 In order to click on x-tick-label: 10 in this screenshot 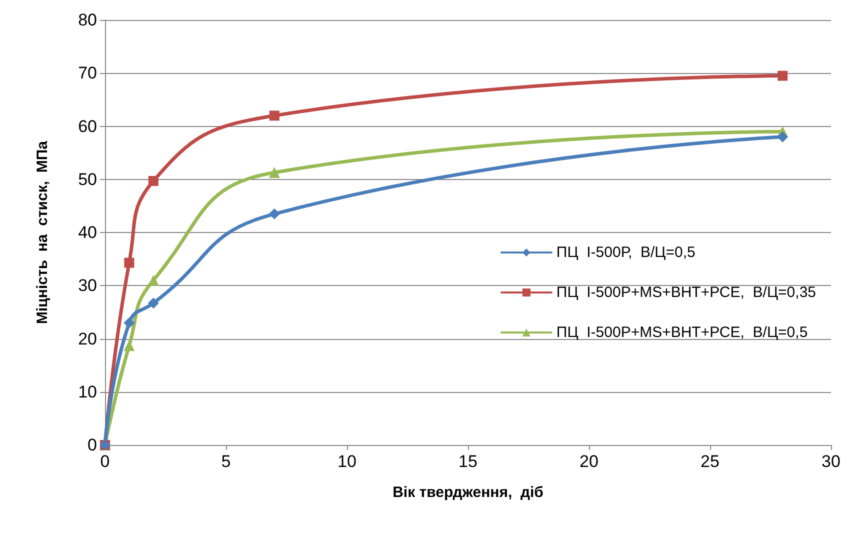, I will do `click(347, 461)`.